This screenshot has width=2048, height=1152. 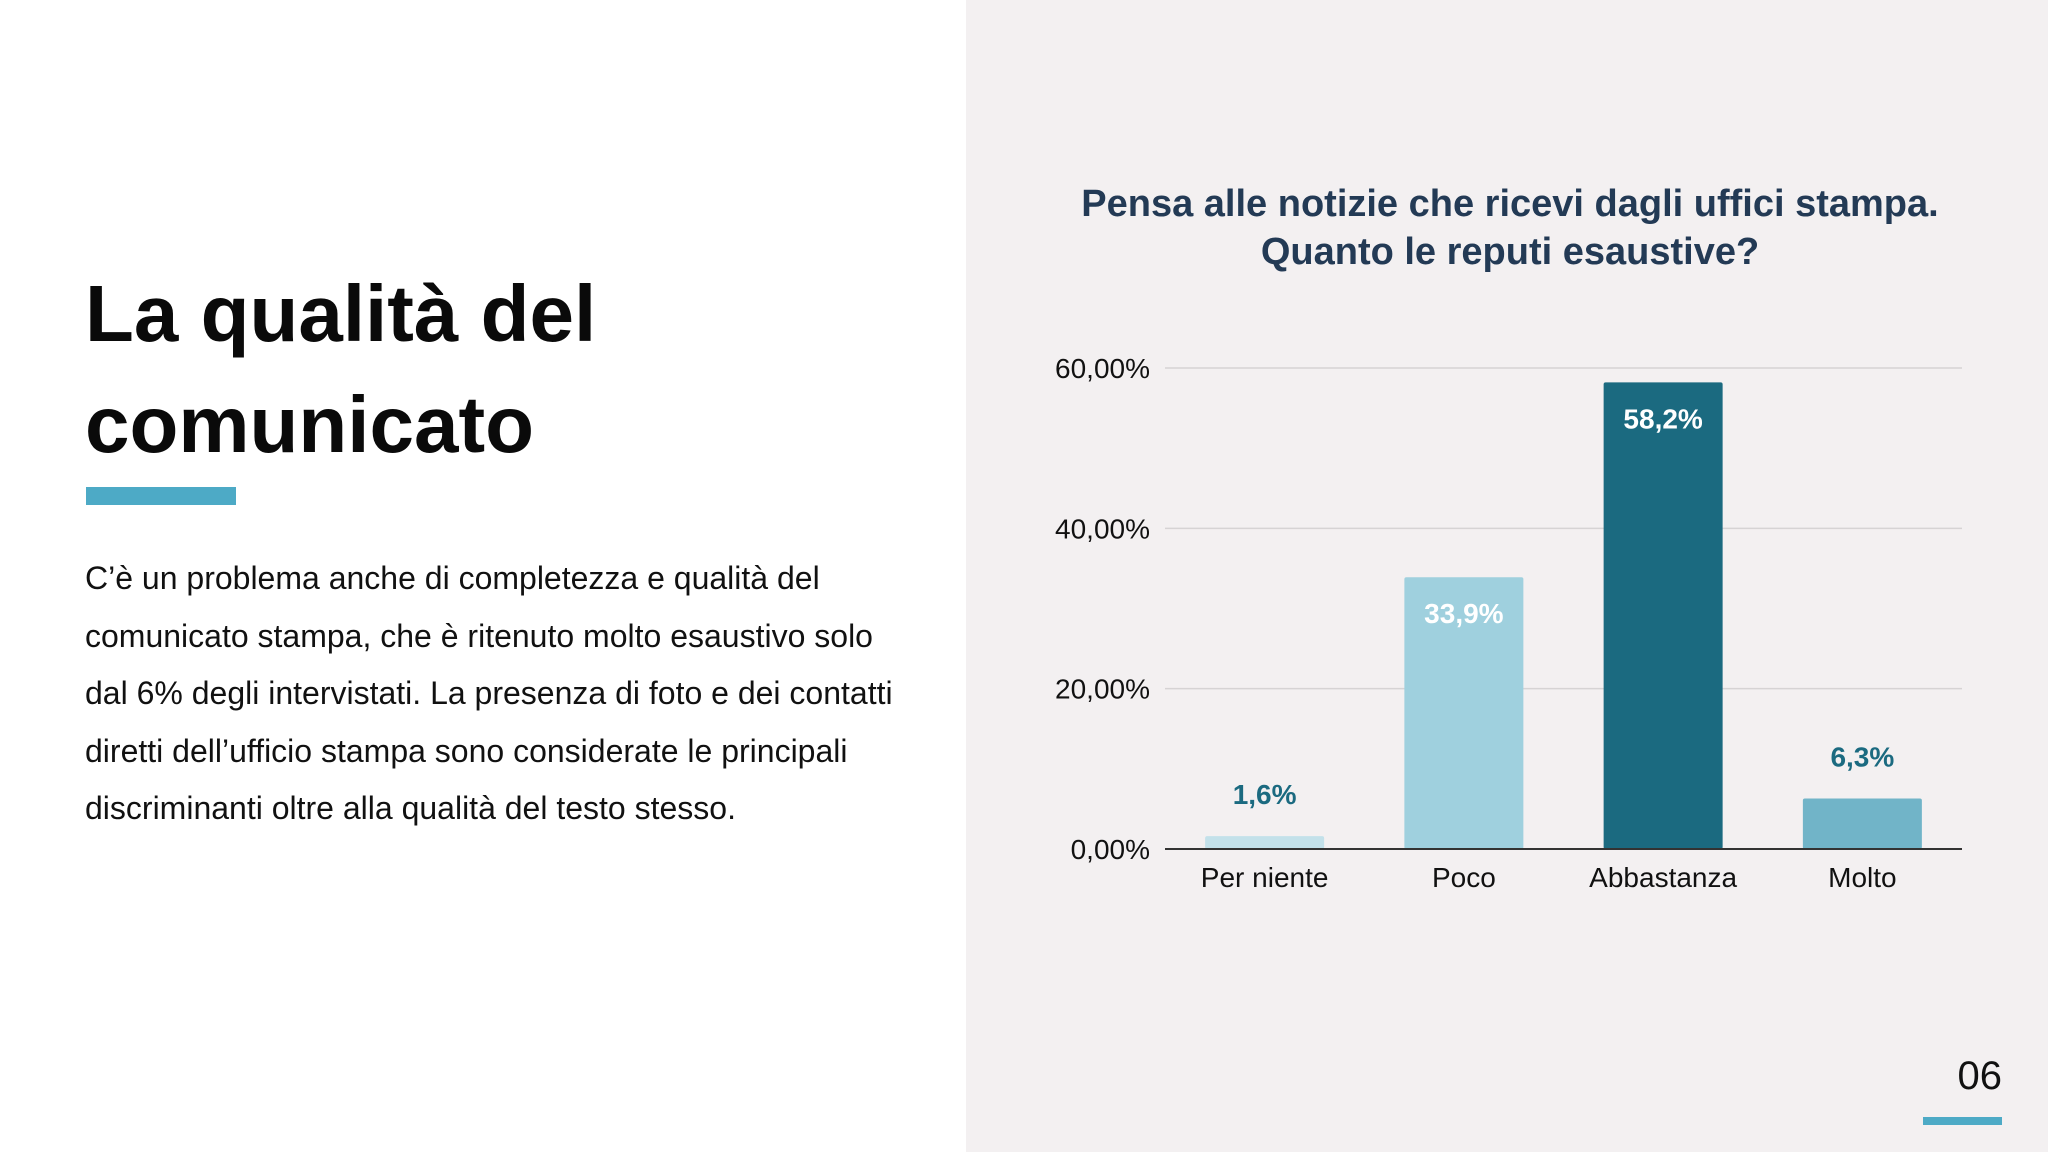 I want to click on data-label: 1,6%, so click(x=1265, y=794).